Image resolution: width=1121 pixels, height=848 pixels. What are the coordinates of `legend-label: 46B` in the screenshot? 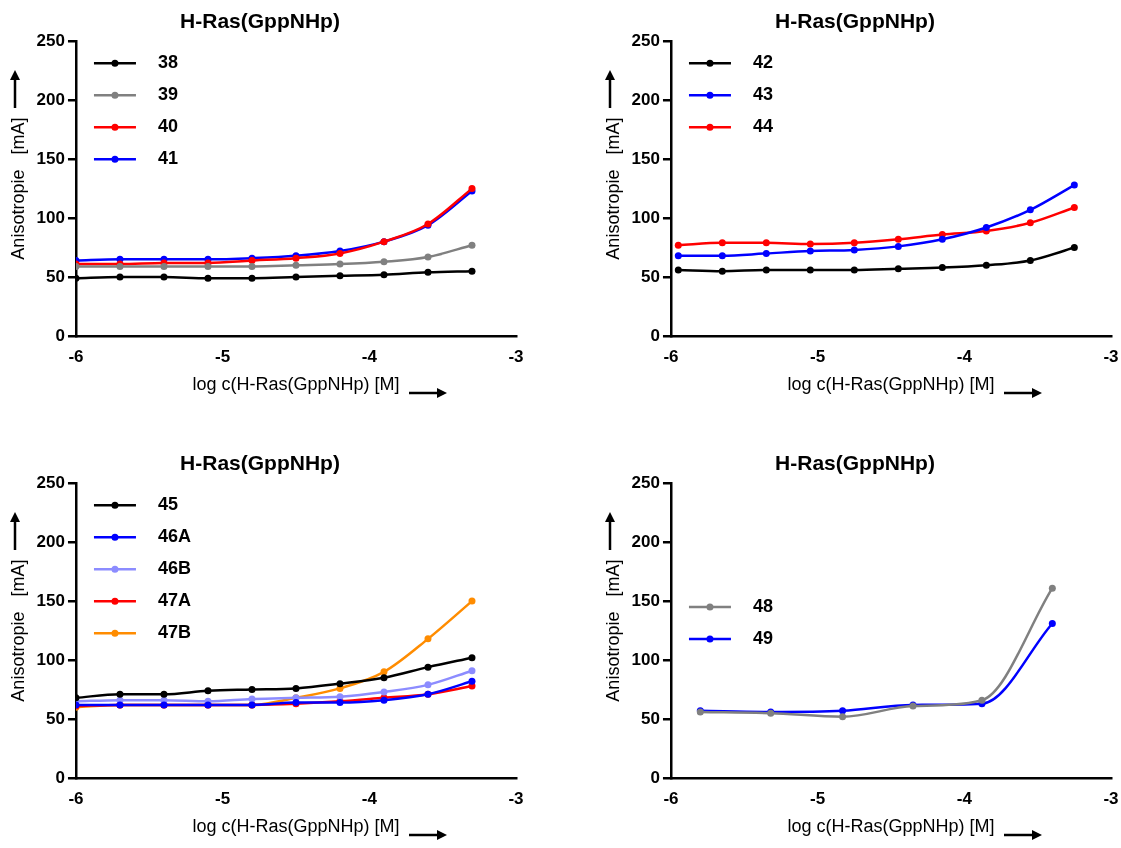 It's located at (174, 568).